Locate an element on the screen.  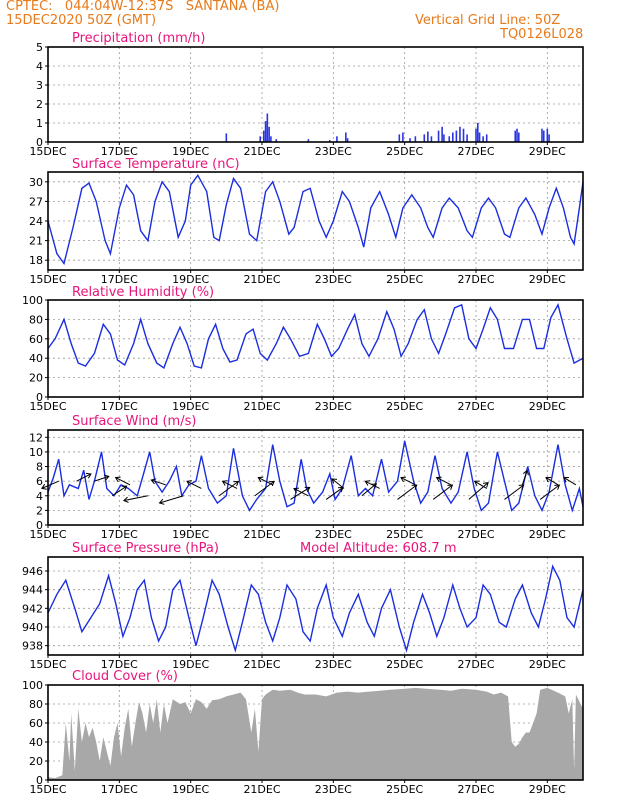
series-line-press is located at coordinates (315, 608).